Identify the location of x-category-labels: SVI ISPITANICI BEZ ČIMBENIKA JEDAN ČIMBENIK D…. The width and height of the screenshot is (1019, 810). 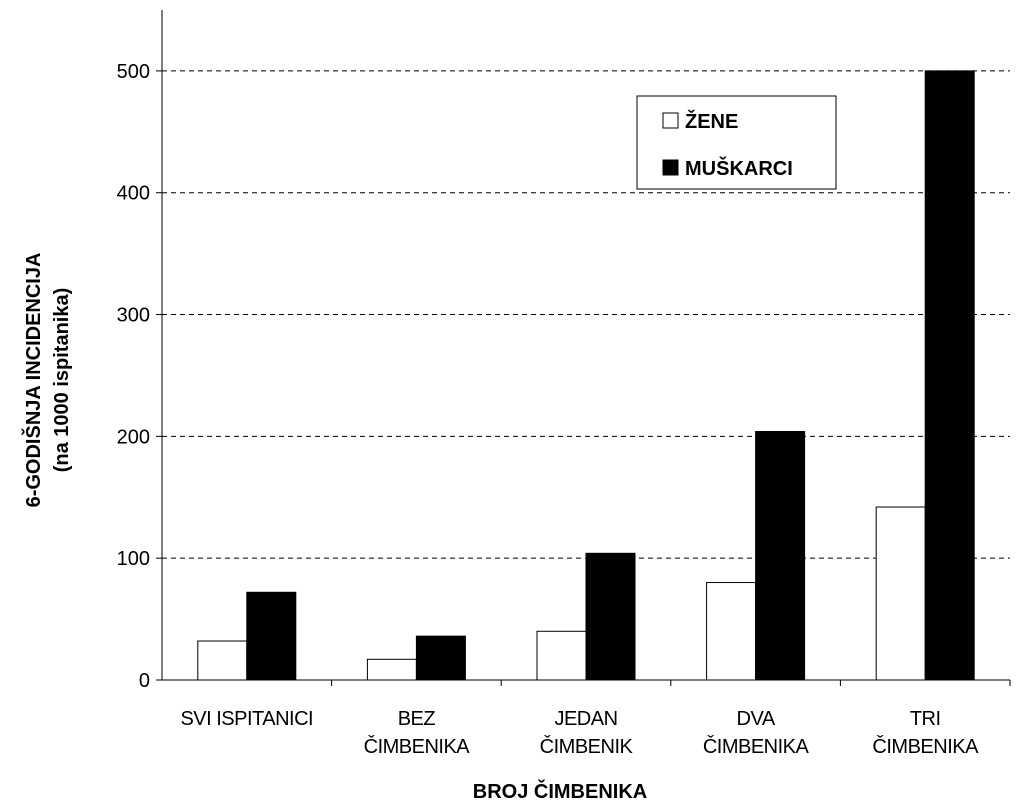
(579, 733).